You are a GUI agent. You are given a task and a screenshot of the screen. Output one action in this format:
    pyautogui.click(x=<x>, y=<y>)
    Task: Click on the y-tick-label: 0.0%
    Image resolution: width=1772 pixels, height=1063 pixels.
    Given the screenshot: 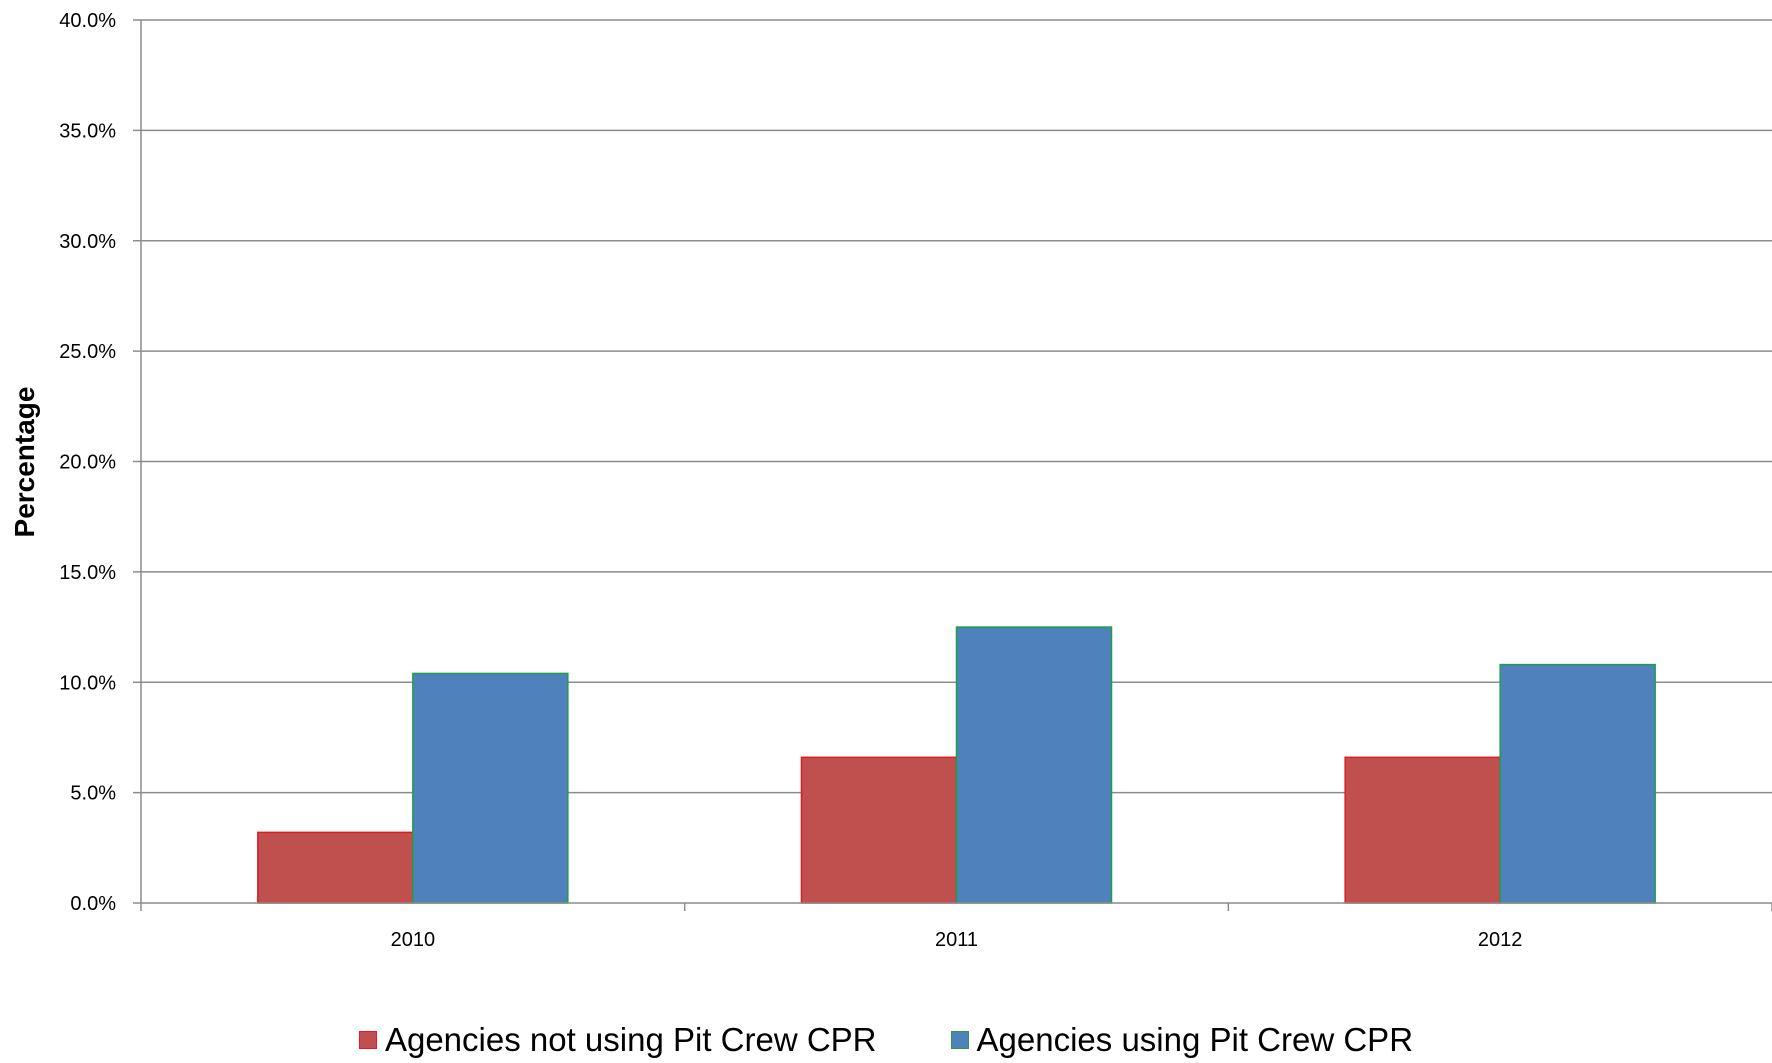 What is the action you would take?
    pyautogui.click(x=93, y=904)
    